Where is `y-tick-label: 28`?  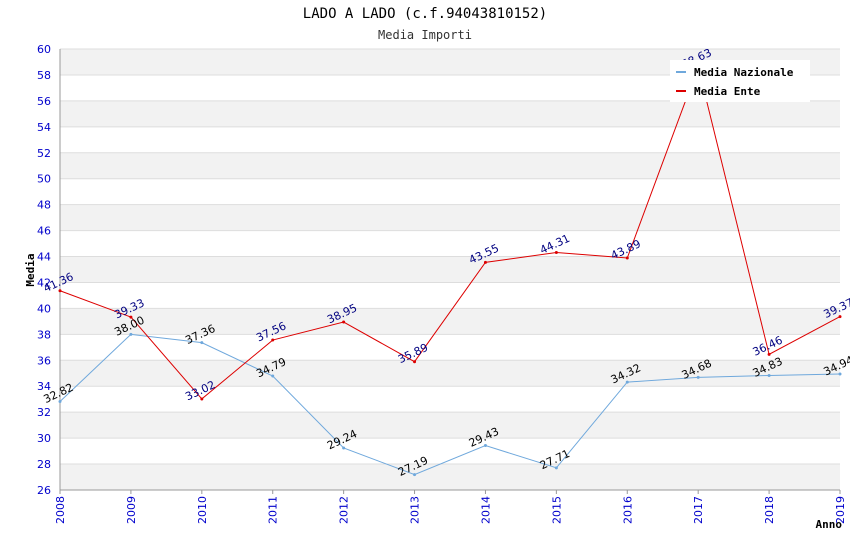 y-tick-label: 28 is located at coordinates (44, 464).